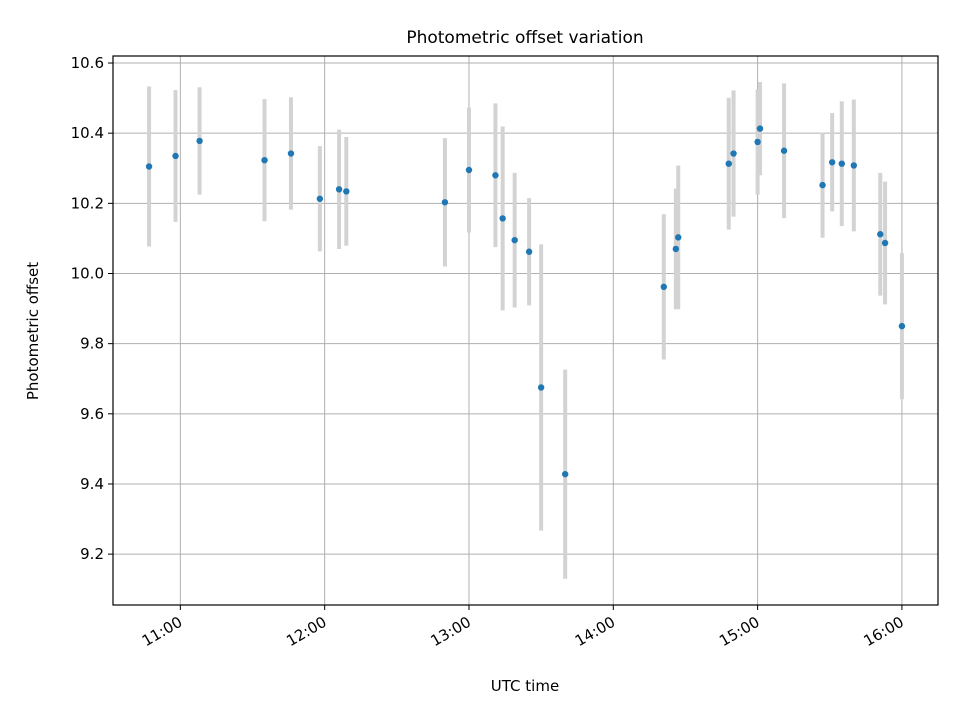  Describe the element at coordinates (92, 484) in the screenshot. I see `y-tick-label: 9.4` at that location.